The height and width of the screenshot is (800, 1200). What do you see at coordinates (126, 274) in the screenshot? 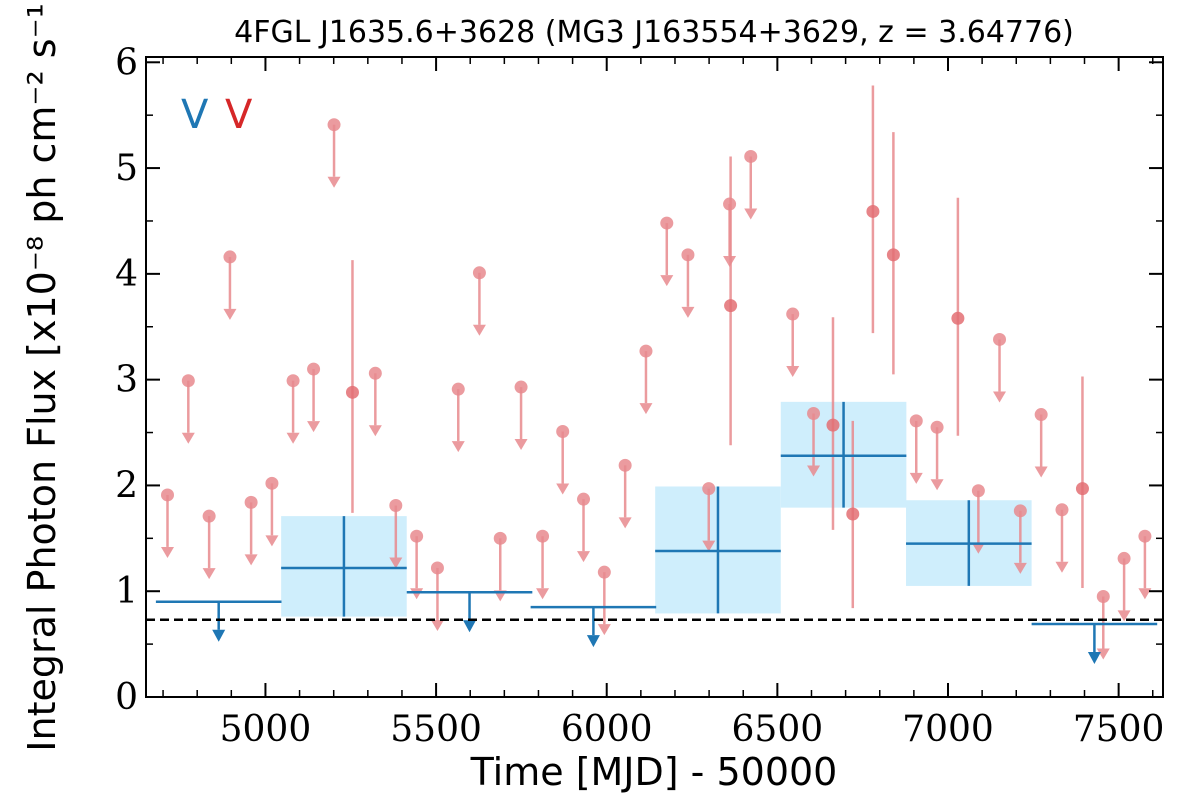
I see `y-tick-label: 4` at bounding box center [126, 274].